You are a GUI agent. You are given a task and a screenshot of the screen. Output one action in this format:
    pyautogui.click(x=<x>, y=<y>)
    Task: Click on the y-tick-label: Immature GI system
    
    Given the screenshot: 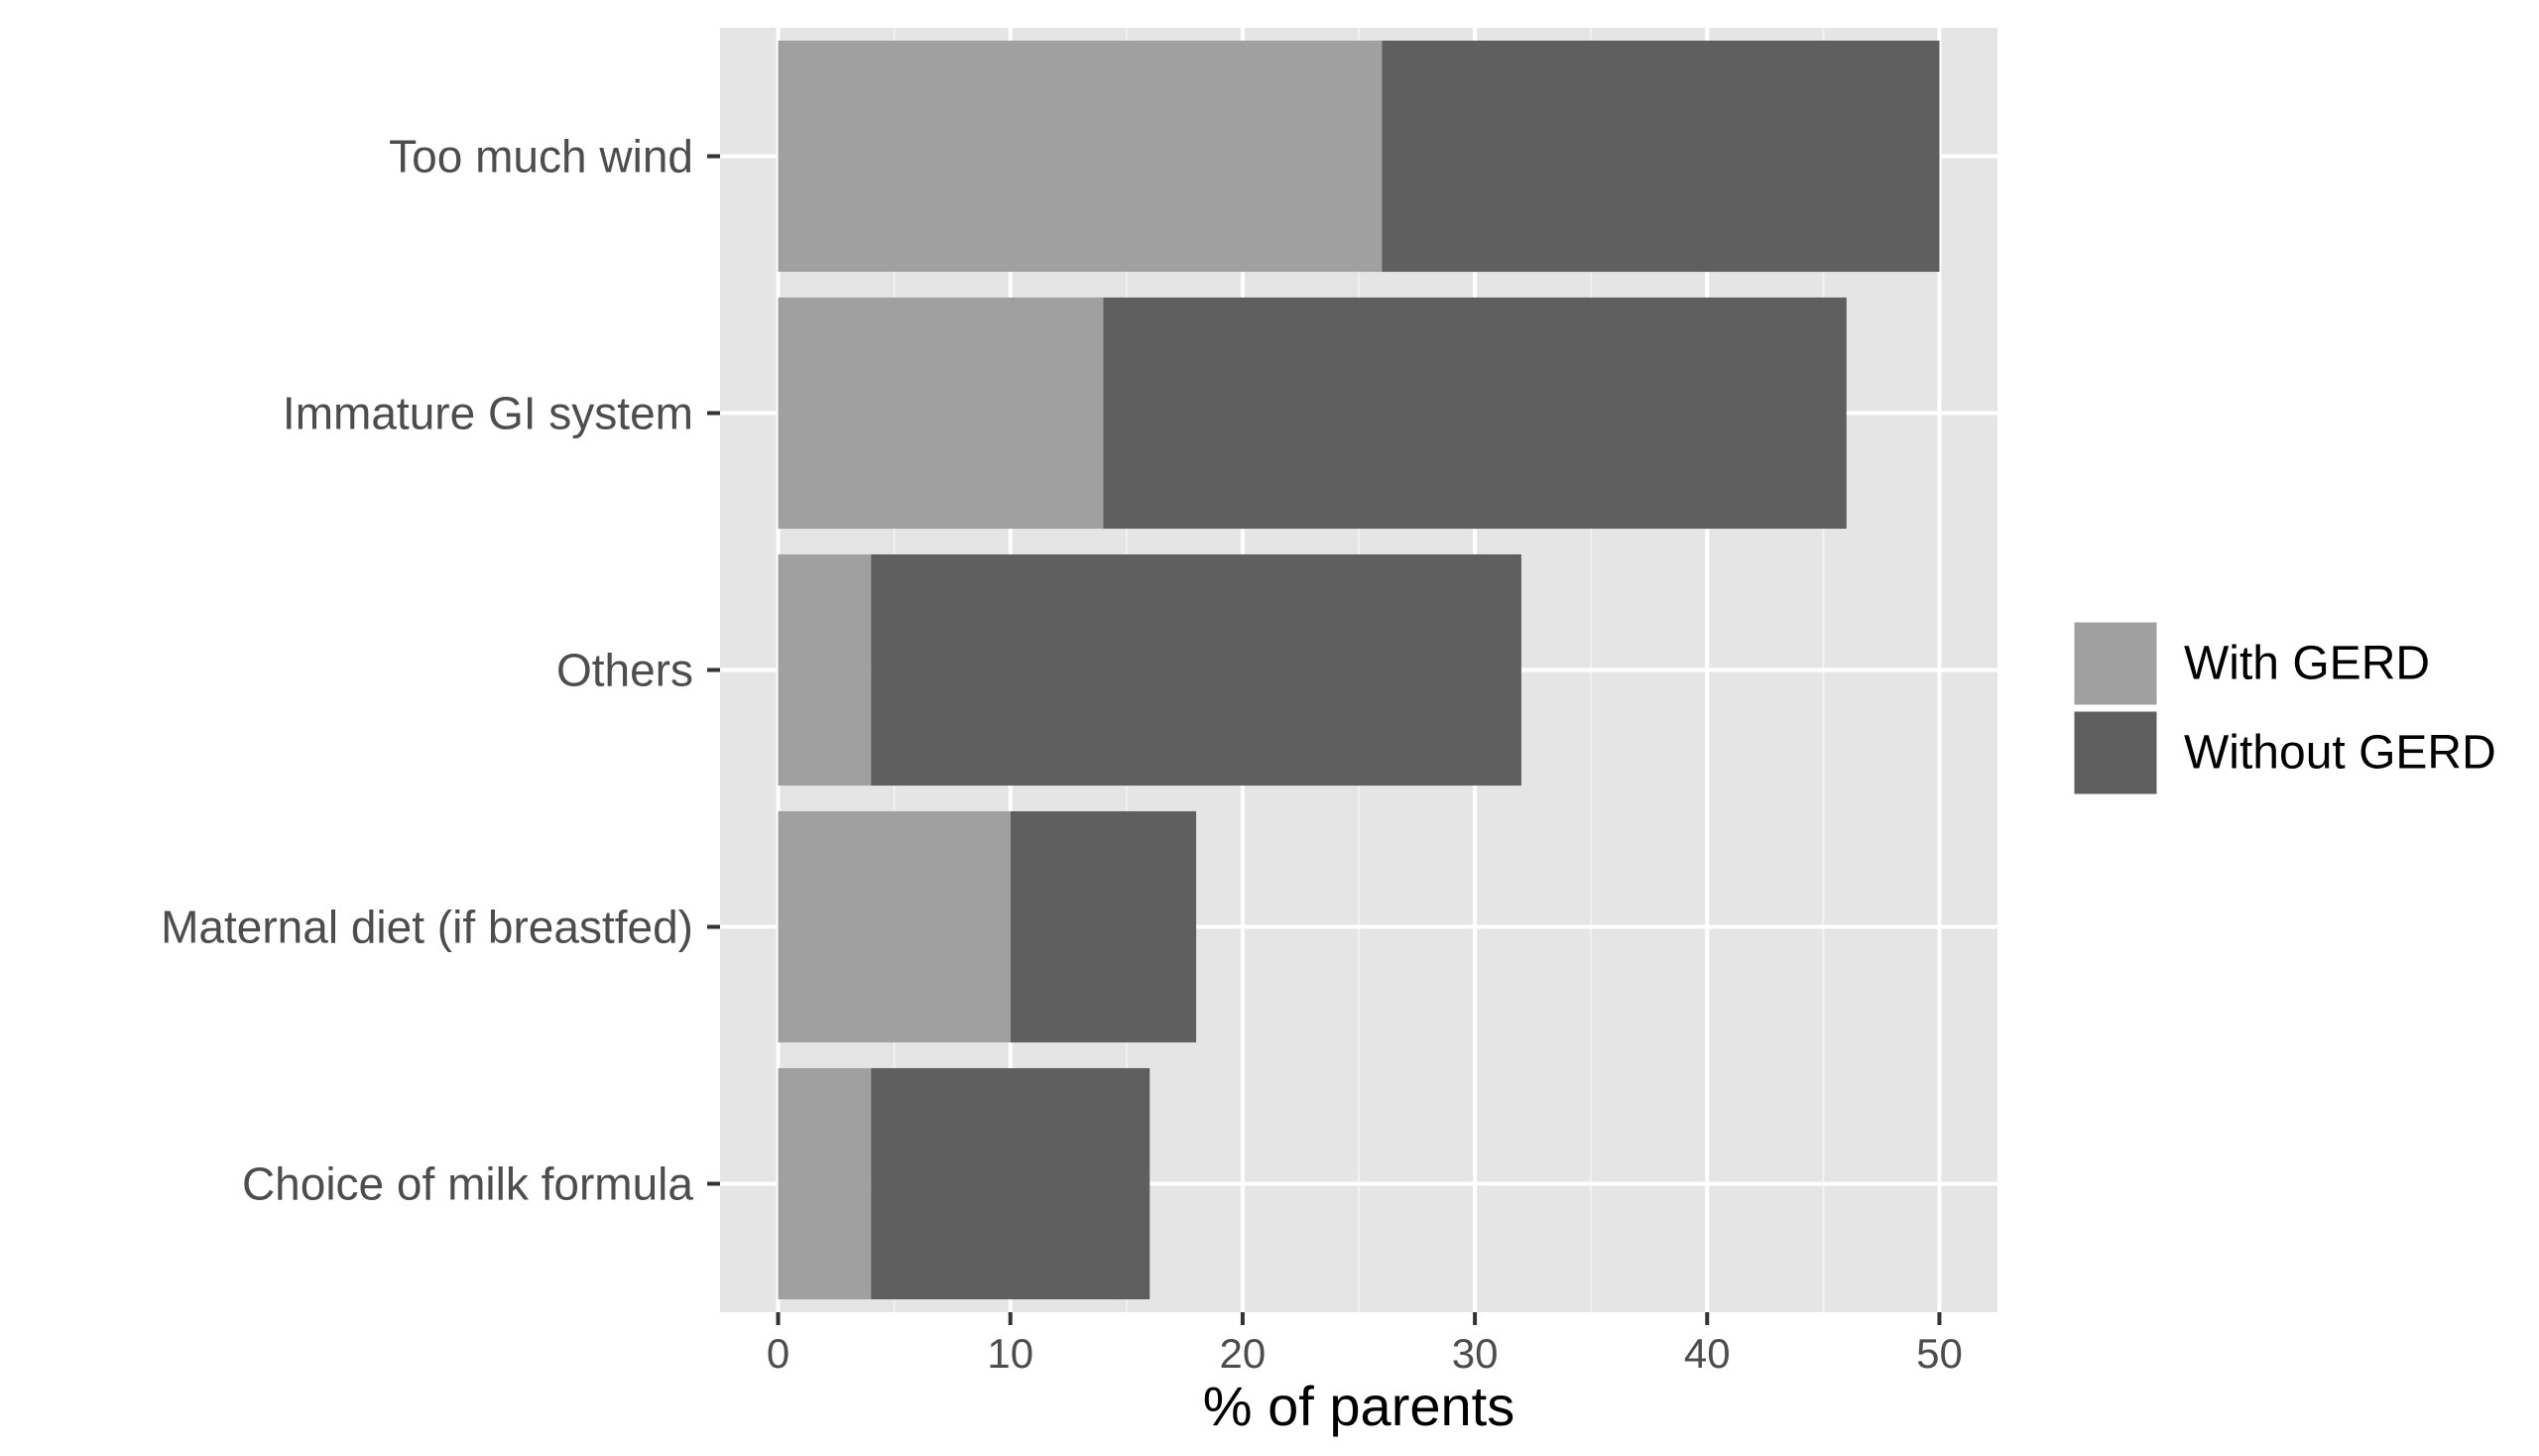 What is the action you would take?
    pyautogui.click(x=488, y=413)
    